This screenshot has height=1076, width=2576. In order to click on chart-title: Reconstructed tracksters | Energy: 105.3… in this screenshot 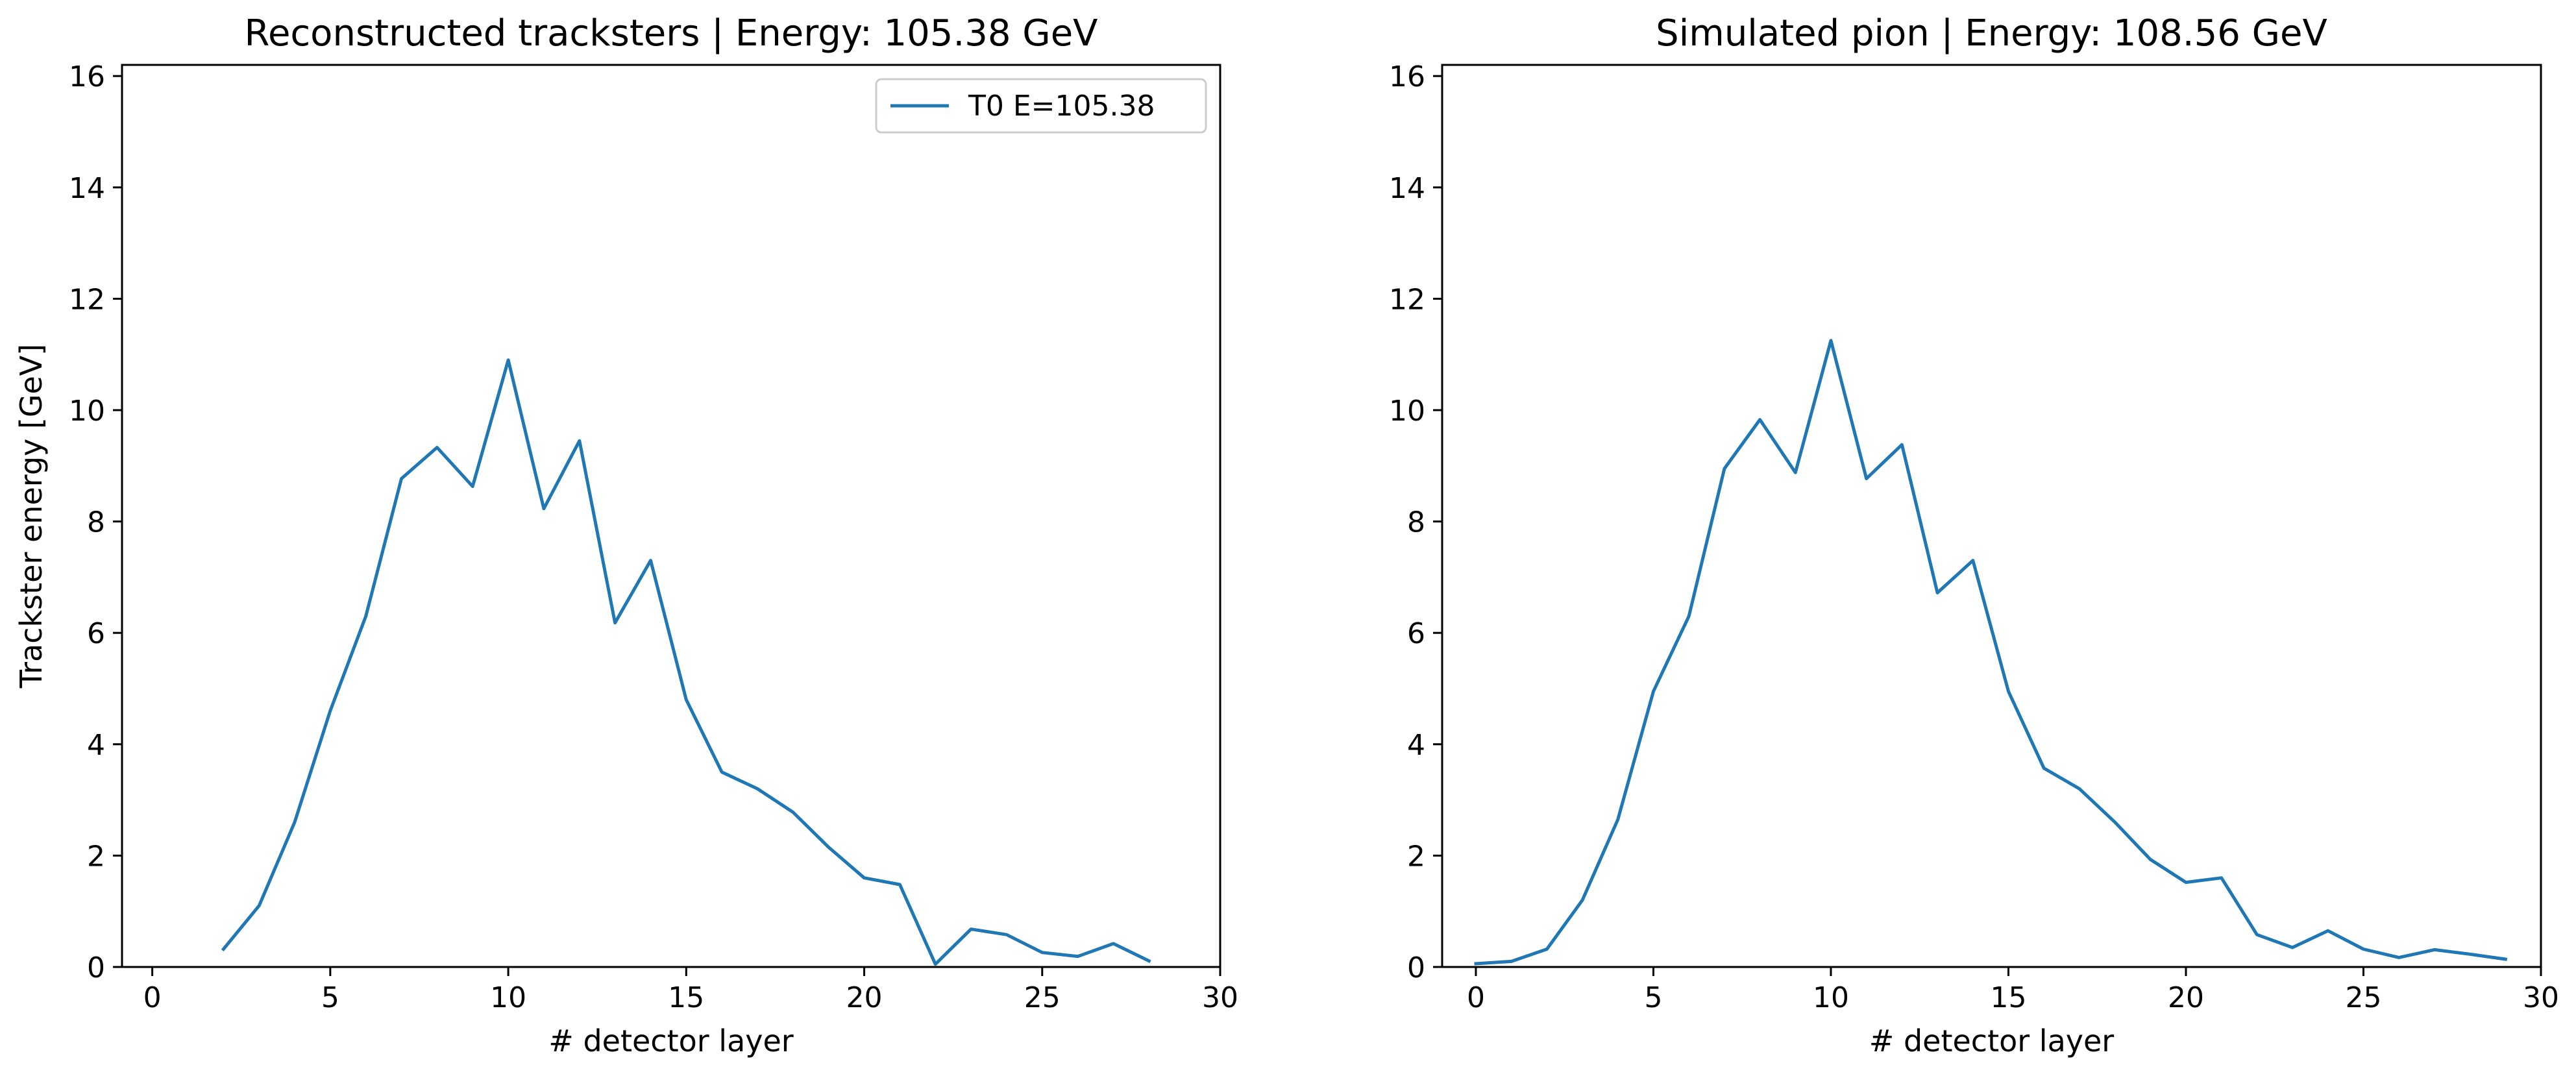, I will do `click(671, 33)`.